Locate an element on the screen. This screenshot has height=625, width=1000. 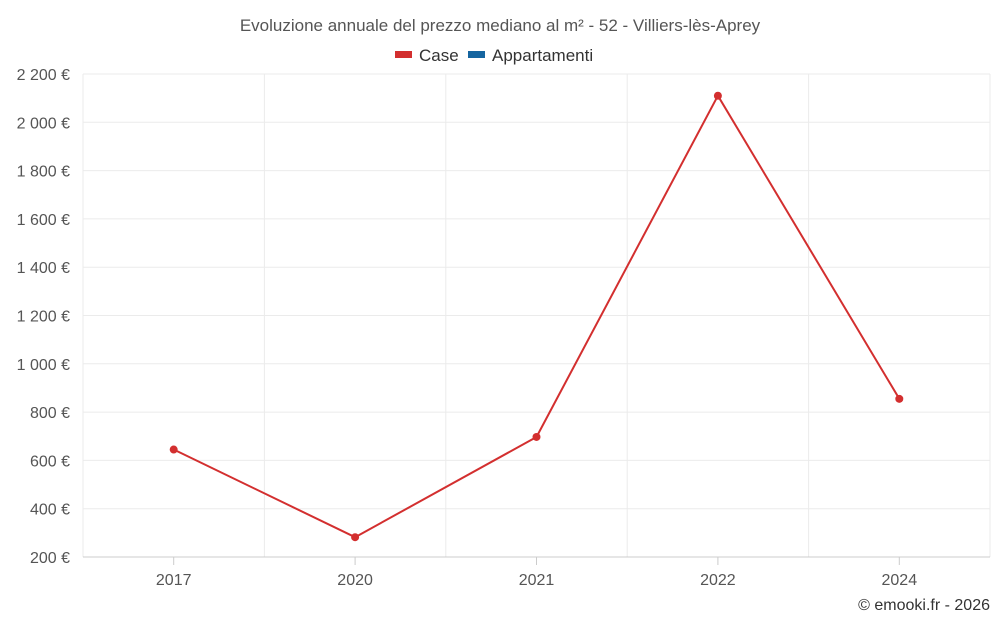
x-tick-label: 2024 is located at coordinates (900, 580).